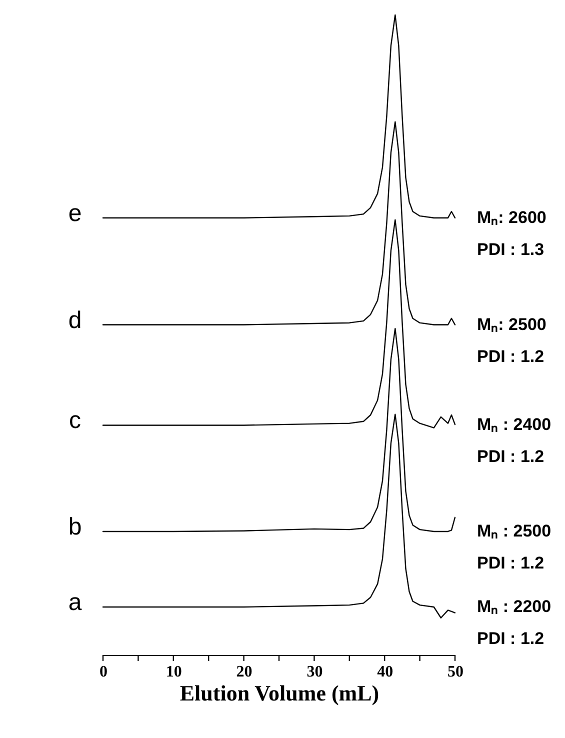 This screenshot has height=738, width=565. I want to click on x-tick-label: 20, so click(244, 672).